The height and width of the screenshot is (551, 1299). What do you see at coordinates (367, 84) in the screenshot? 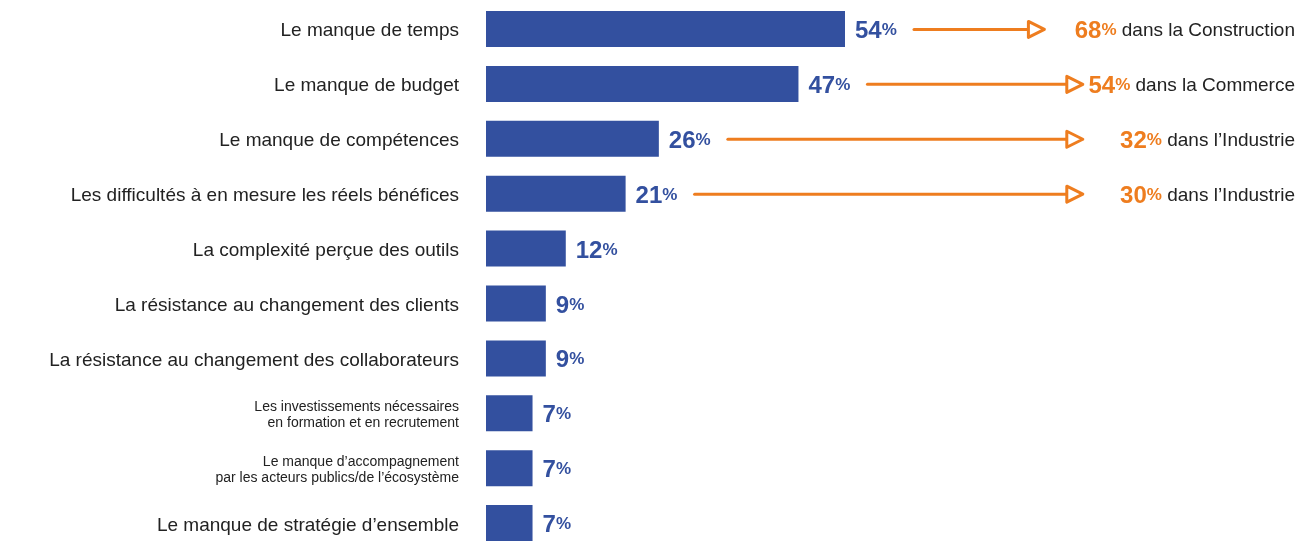
I see `y-tick-label: Le manque de budget` at bounding box center [367, 84].